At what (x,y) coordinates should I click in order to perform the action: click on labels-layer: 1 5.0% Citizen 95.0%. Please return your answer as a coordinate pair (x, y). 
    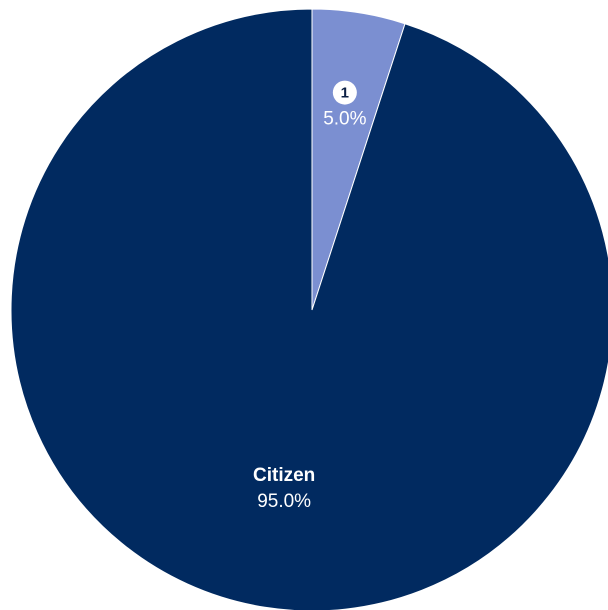
    Looking at the image, I should click on (310, 296).